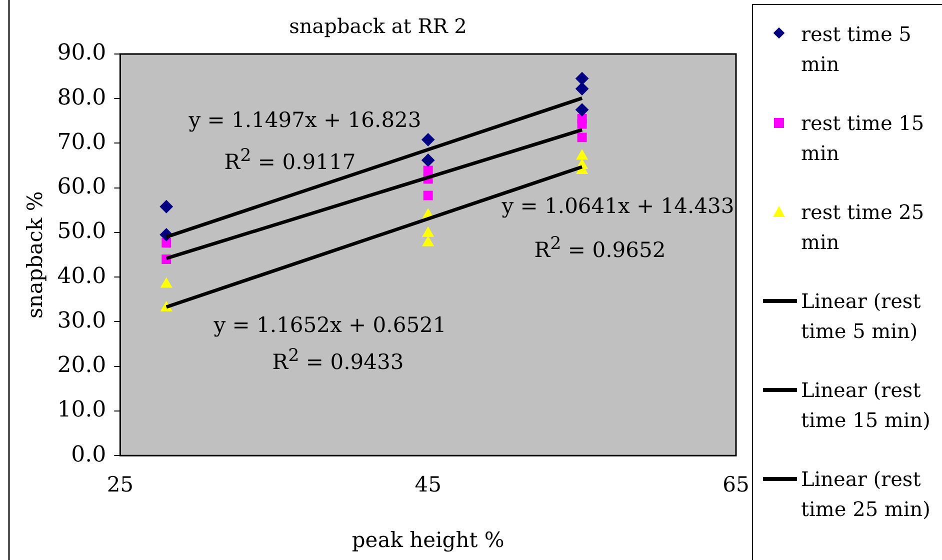 This screenshot has width=942, height=560. I want to click on x-tick-label: 25, so click(120, 484).